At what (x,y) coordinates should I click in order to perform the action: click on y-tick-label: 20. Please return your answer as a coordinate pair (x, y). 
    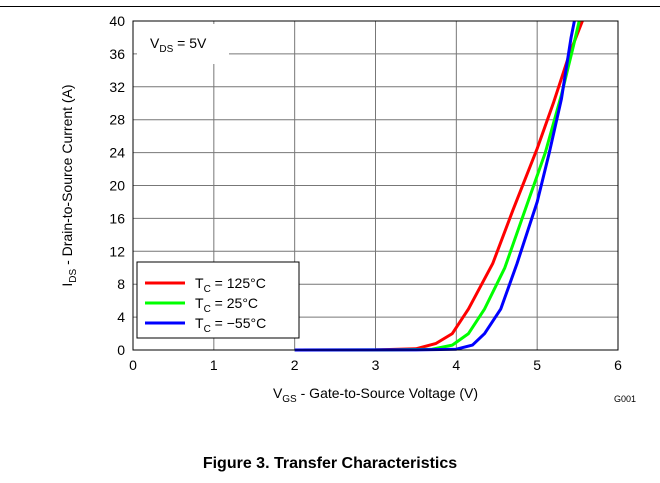
    Looking at the image, I should click on (117, 186).